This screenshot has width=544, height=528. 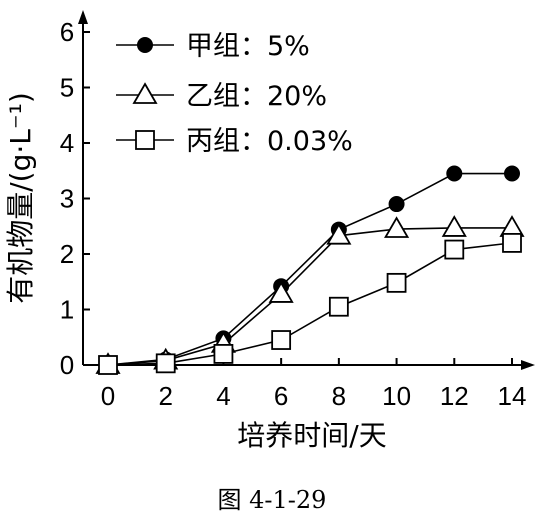 What do you see at coordinates (20, 198) in the screenshot?
I see `y-axis-label: 有机物量/(g·L⁻¹)` at bounding box center [20, 198].